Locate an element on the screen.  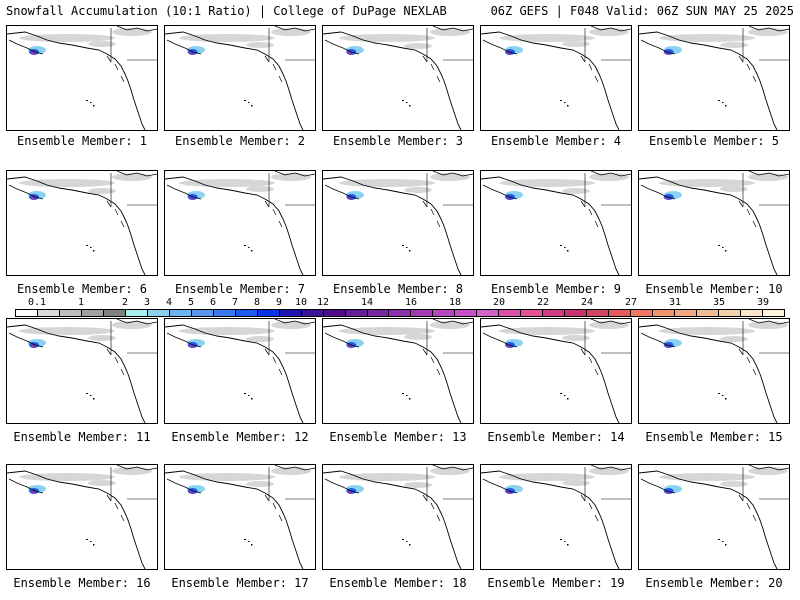
colorbar-tick-label: 6 is located at coordinates (213, 302).